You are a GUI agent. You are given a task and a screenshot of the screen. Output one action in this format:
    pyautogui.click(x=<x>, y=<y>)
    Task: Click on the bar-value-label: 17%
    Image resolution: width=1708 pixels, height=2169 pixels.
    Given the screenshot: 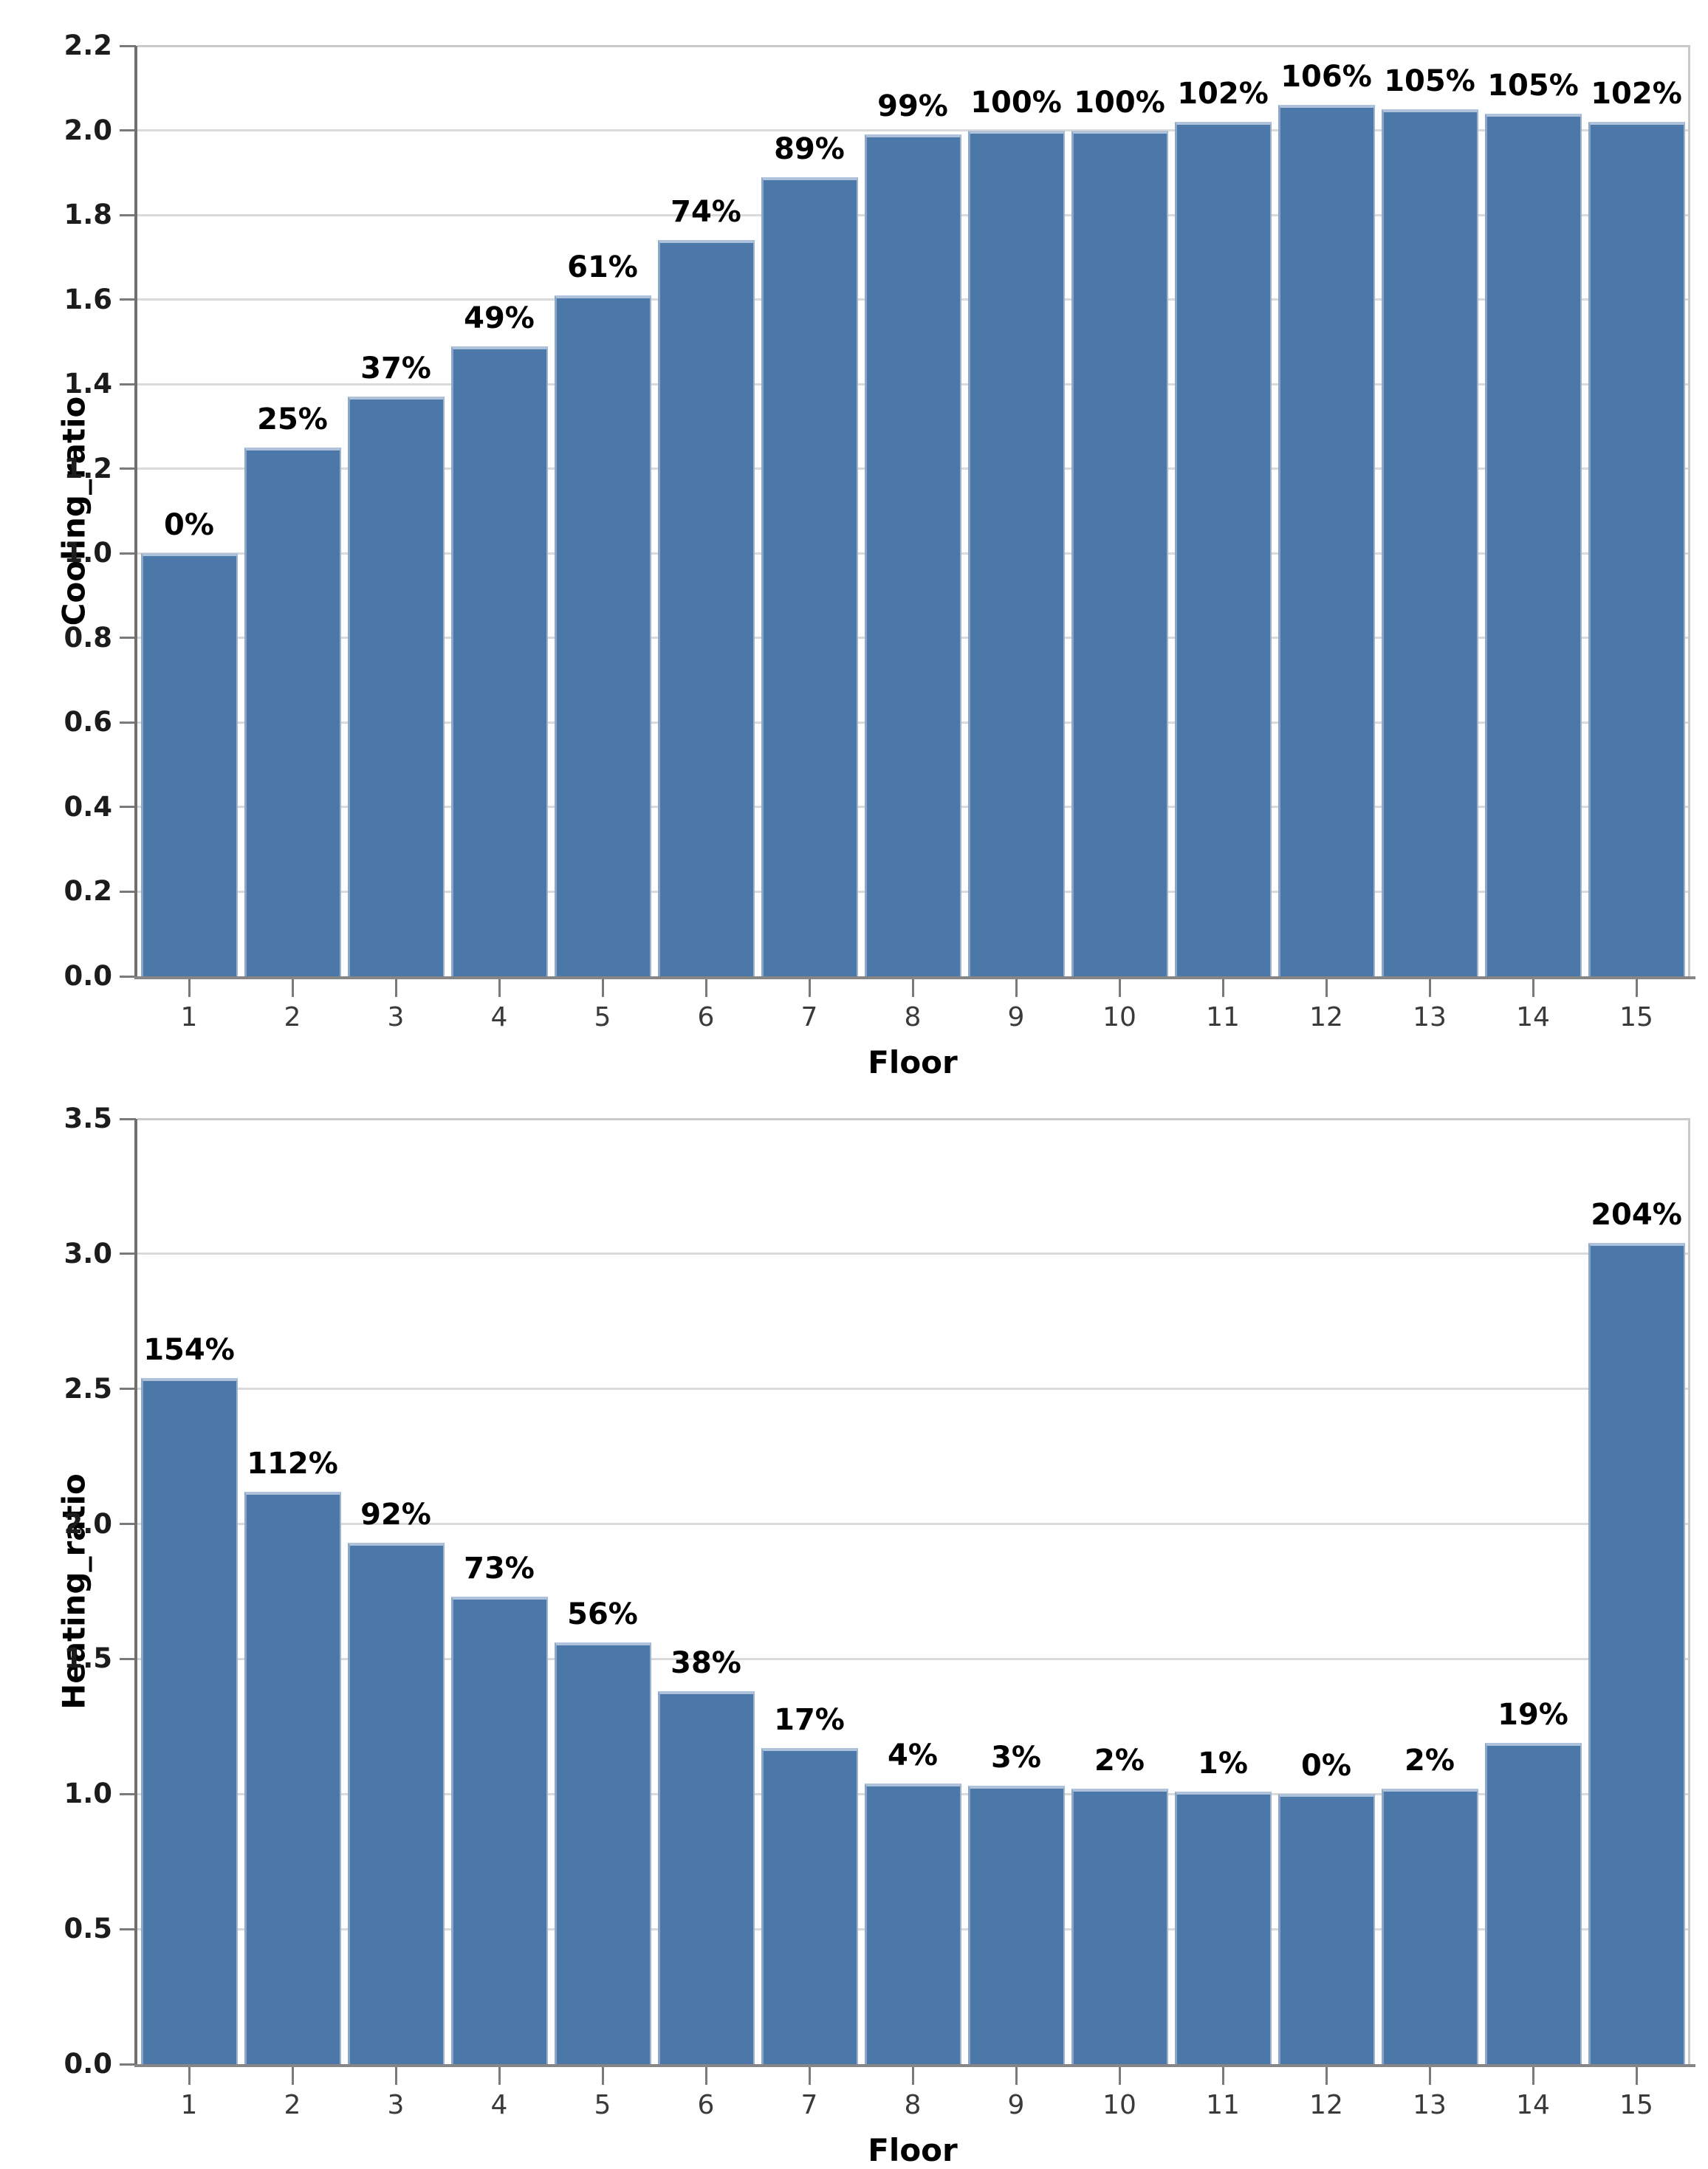 What is the action you would take?
    pyautogui.click(x=810, y=1721)
    